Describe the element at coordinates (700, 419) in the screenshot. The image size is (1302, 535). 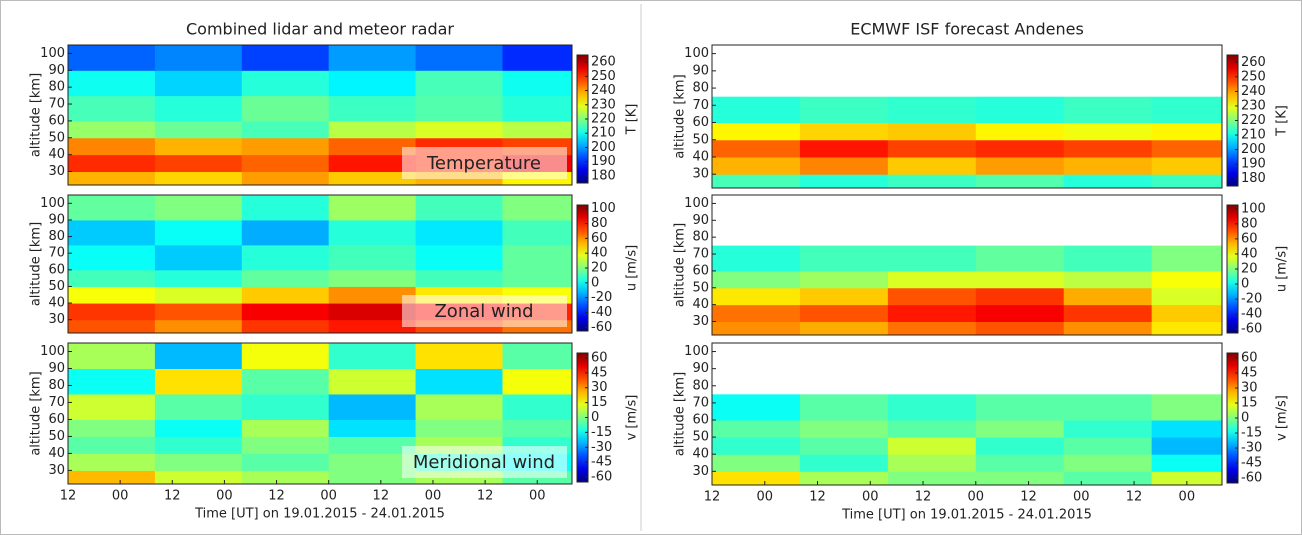
I see `y-tick-label: 60` at that location.